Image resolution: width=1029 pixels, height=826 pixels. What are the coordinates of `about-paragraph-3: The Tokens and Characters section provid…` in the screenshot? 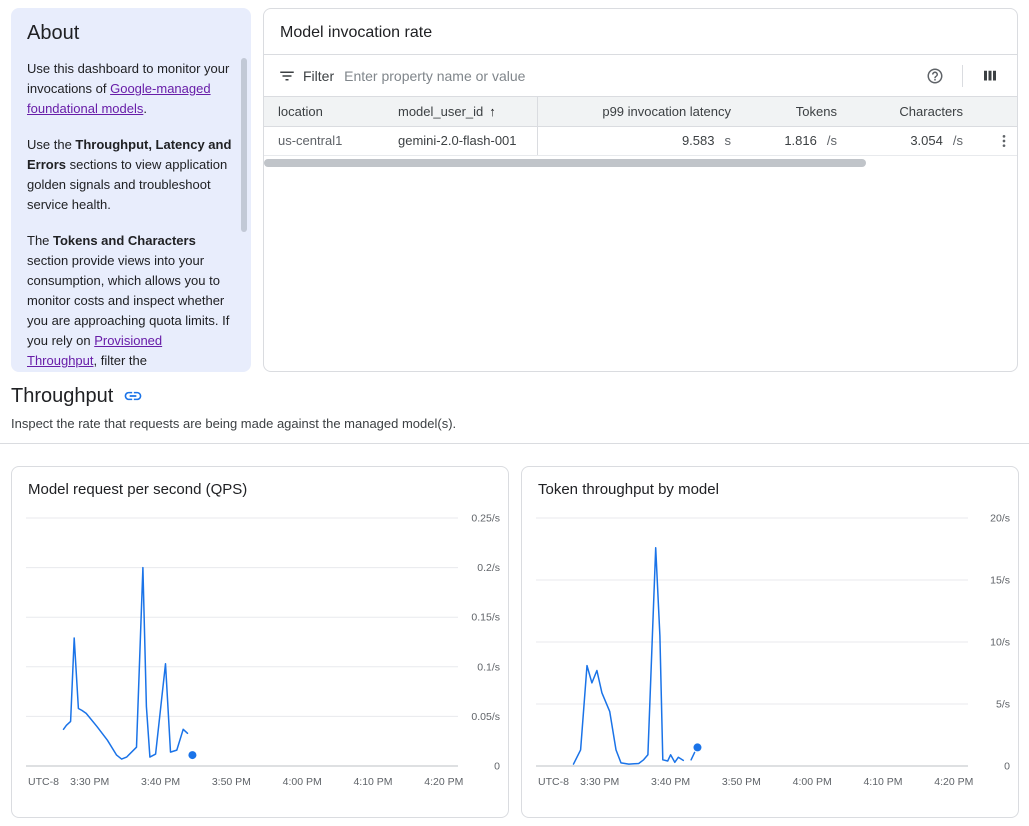 It's located at (130, 301).